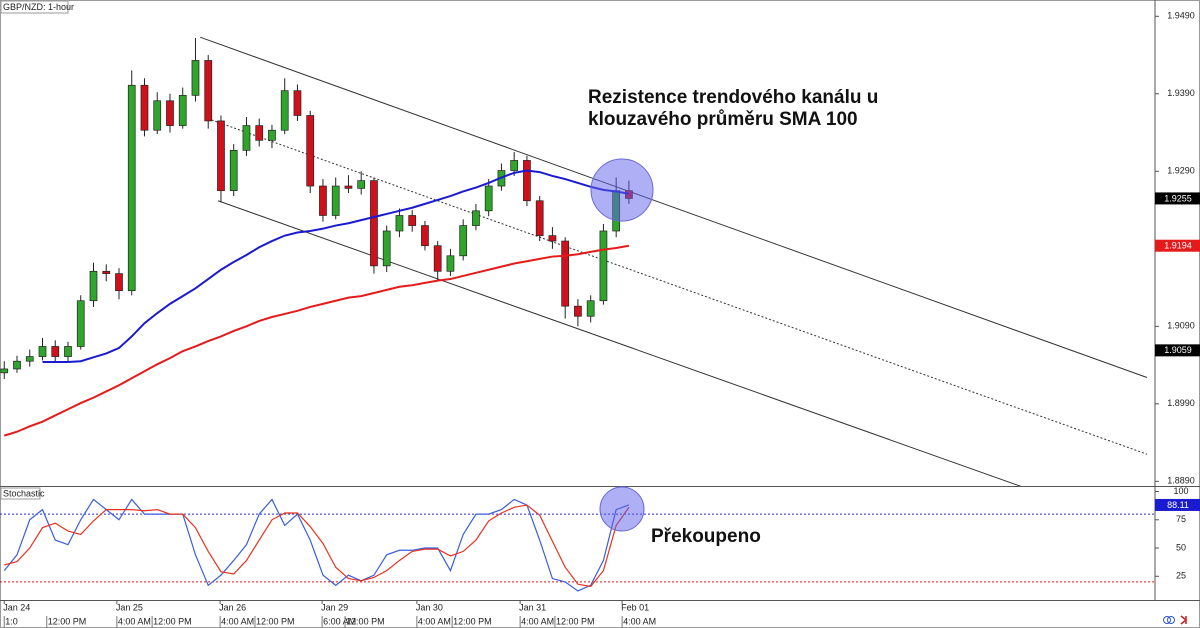 The image size is (1200, 628). Describe the element at coordinates (24, 493) in the screenshot. I see `indicator-title: Stochastic` at that location.